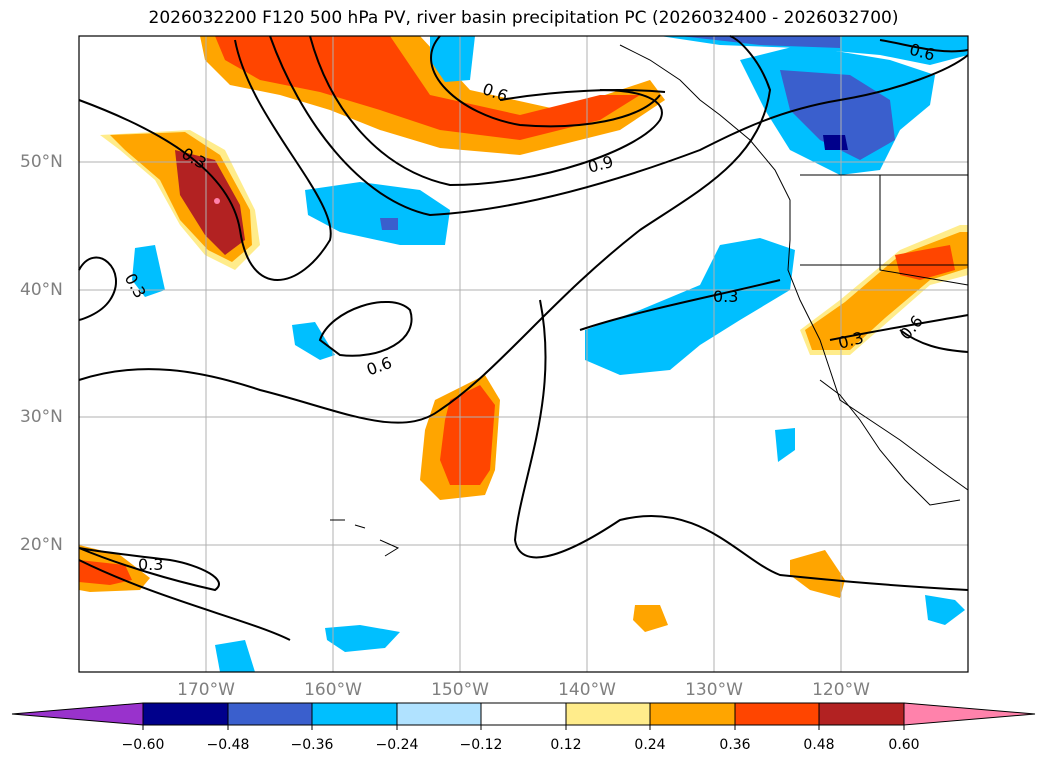 The image size is (1047, 765). What do you see at coordinates (312, 745) in the screenshot?
I see `colorbar-tick-label: −0.36` at bounding box center [312, 745].